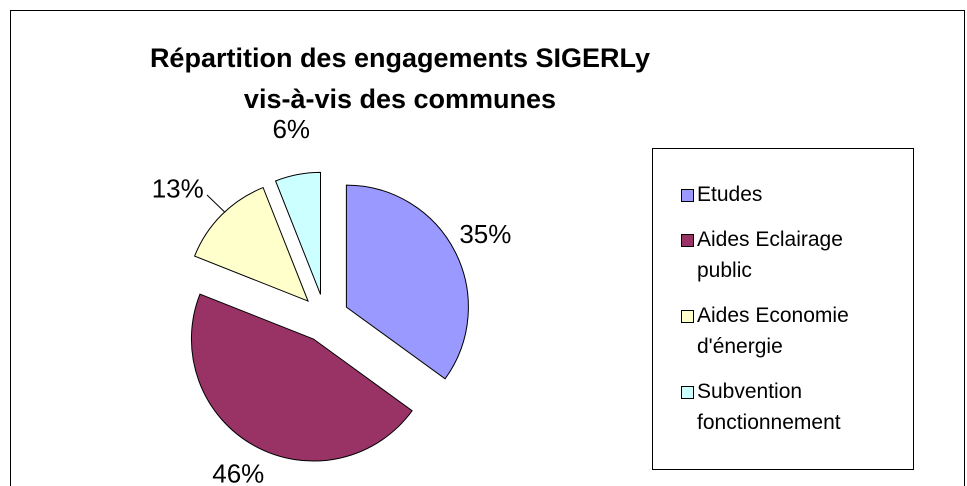  I want to click on chart-title: Répartition des engagements SIGERLy, so click(400, 58).